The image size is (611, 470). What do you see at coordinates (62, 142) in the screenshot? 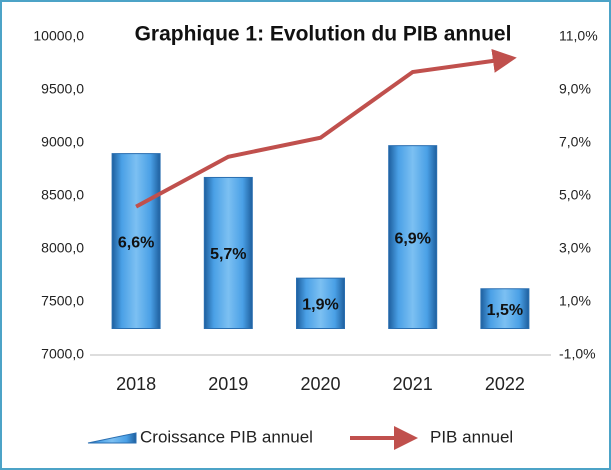
I see `y-tick-label: 9000,0` at bounding box center [62, 142].